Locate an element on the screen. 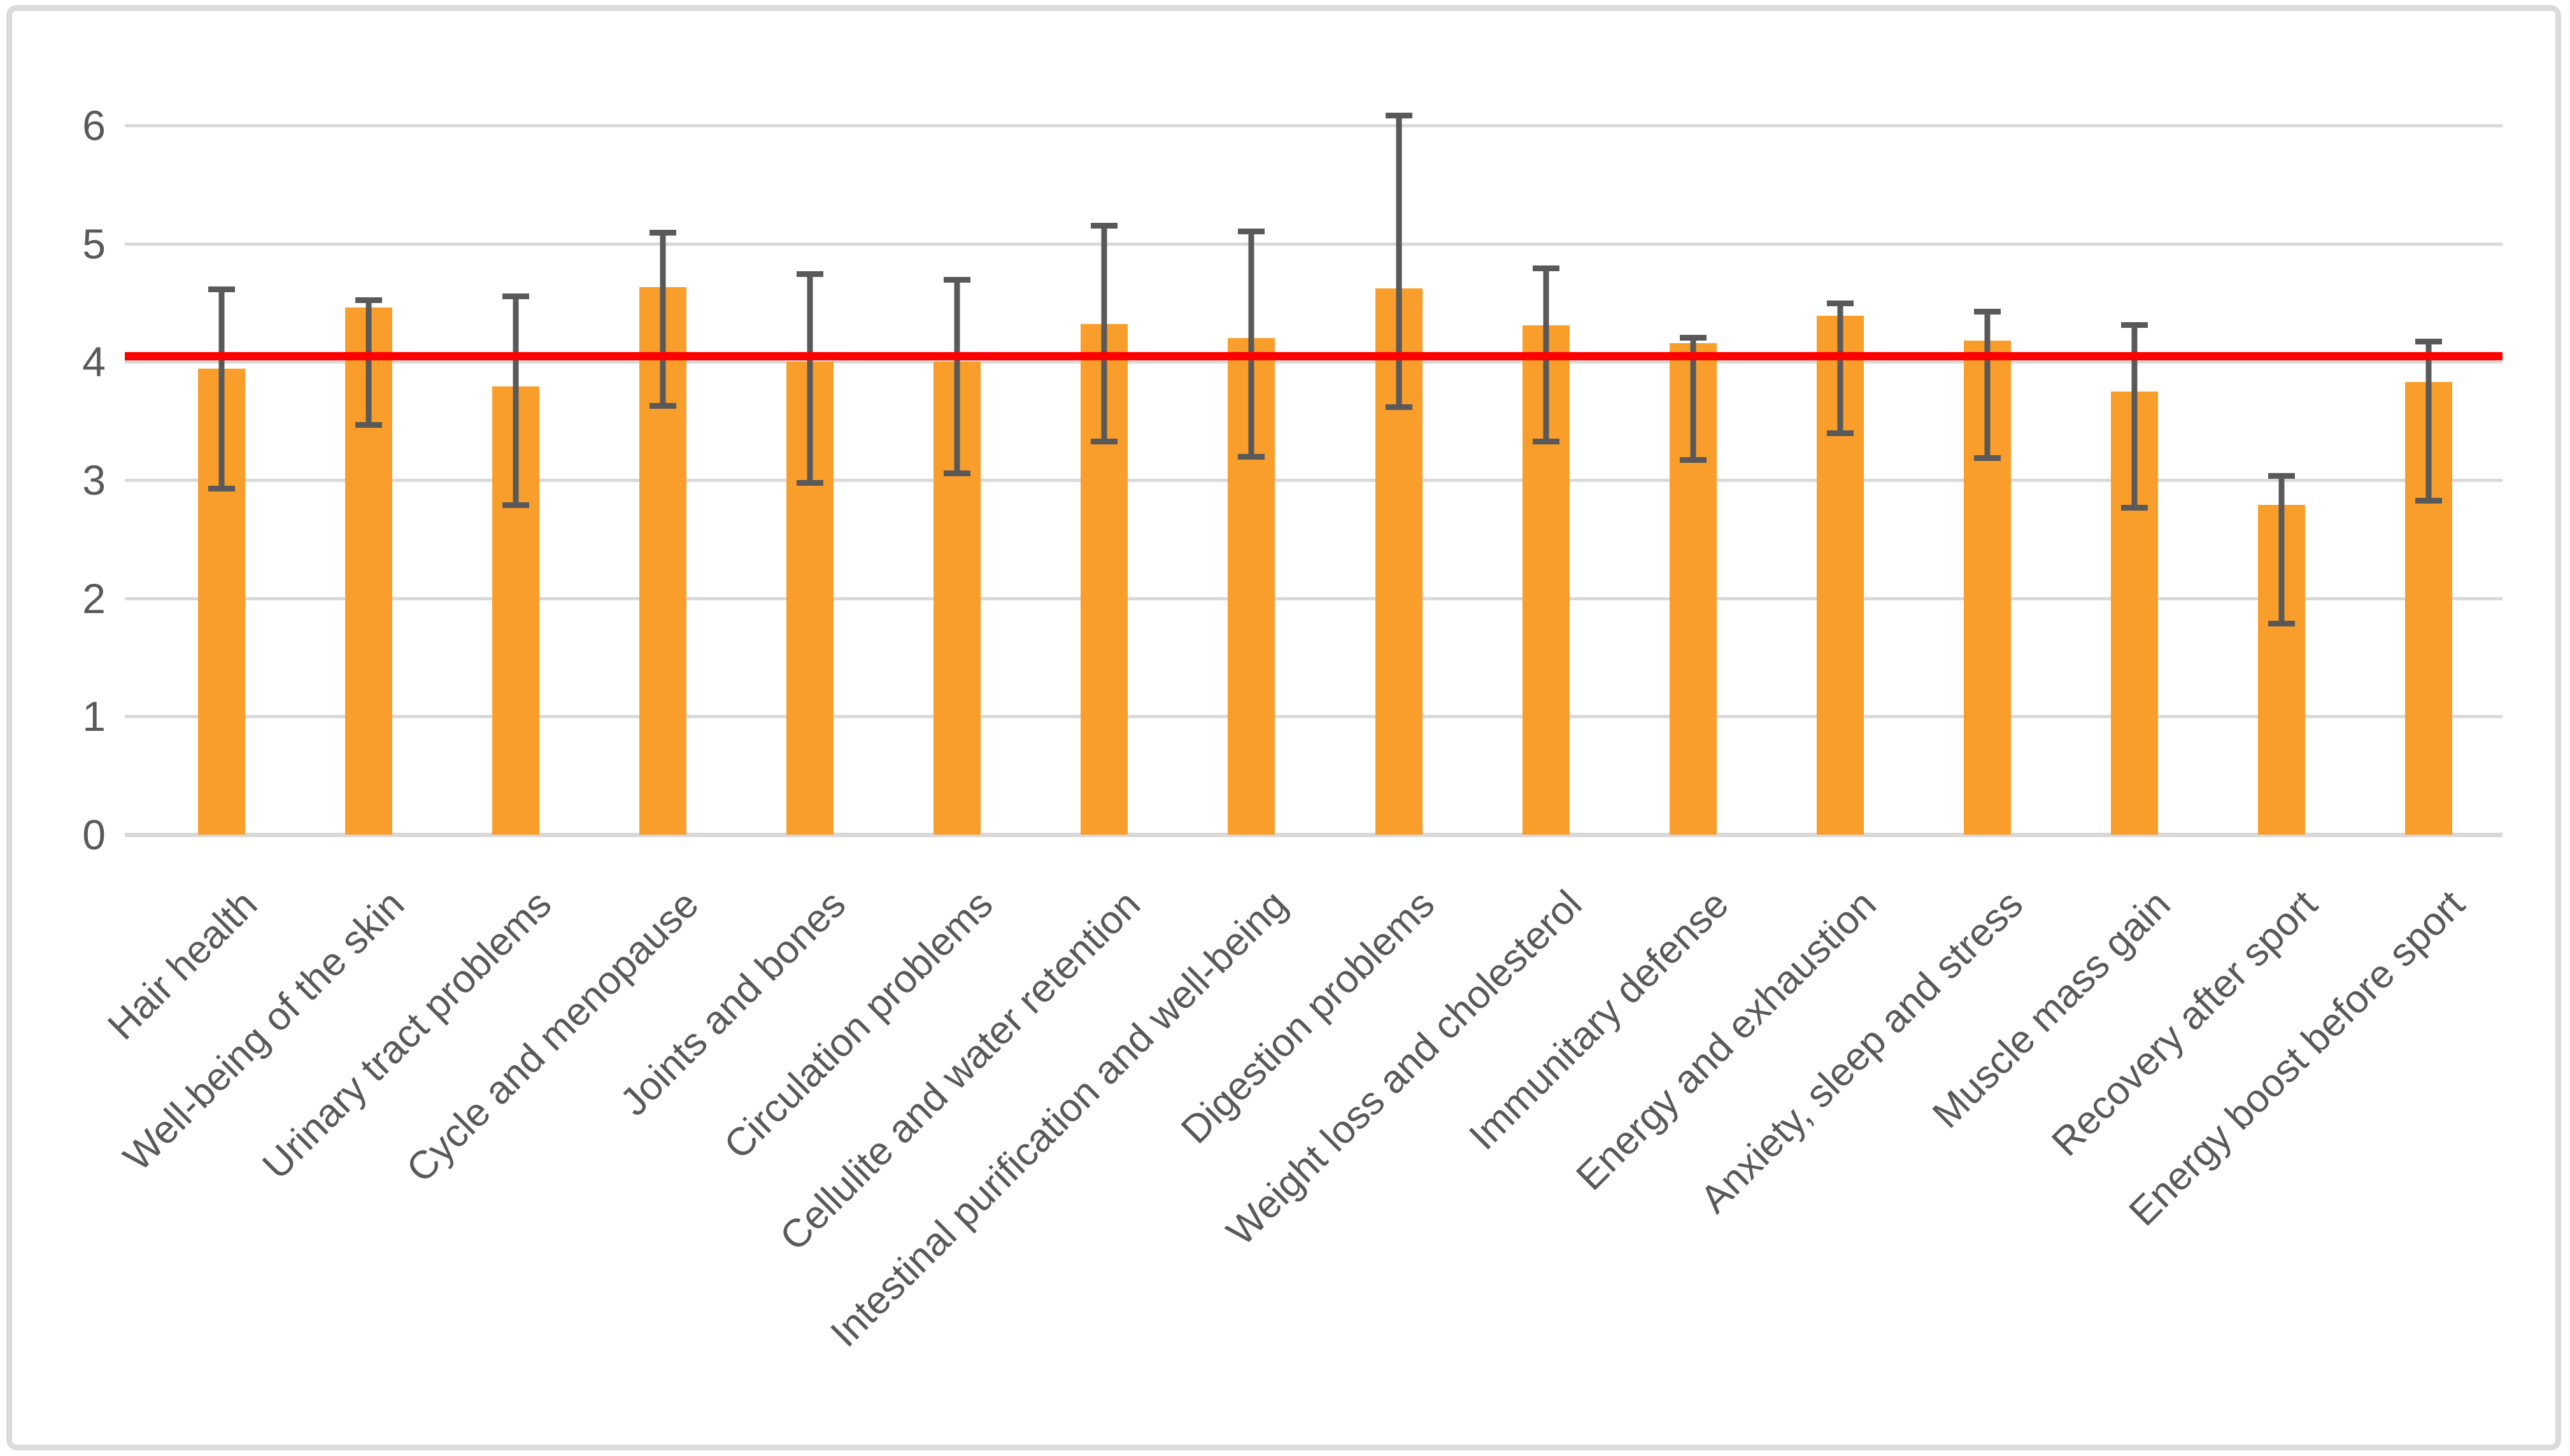  y-tick-label-5: 5 is located at coordinates (94, 243).